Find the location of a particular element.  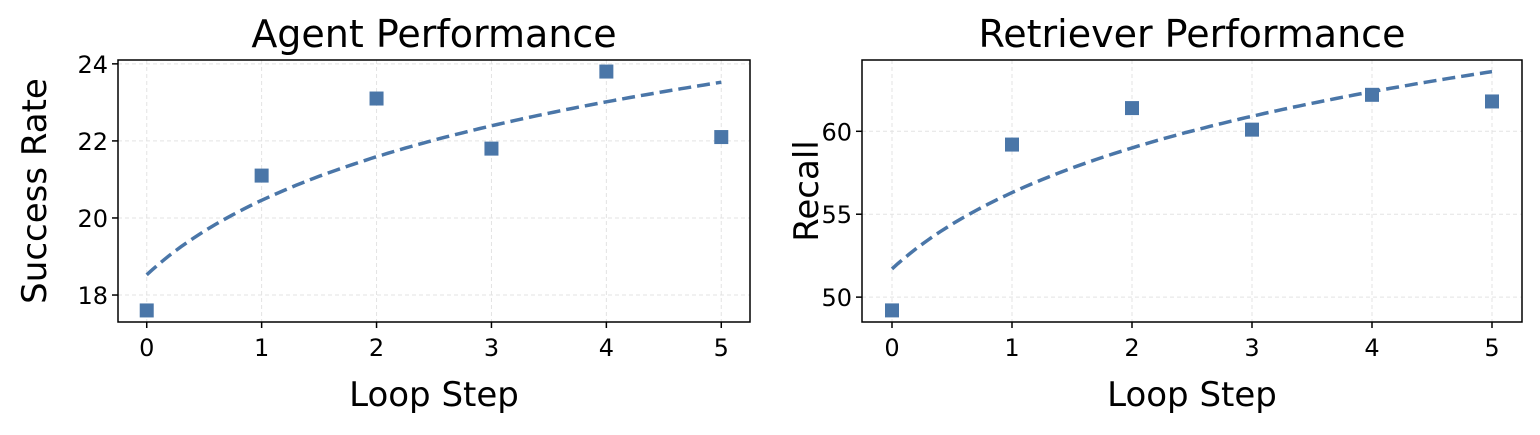

y-tick-label: 60 is located at coordinates (836, 132).